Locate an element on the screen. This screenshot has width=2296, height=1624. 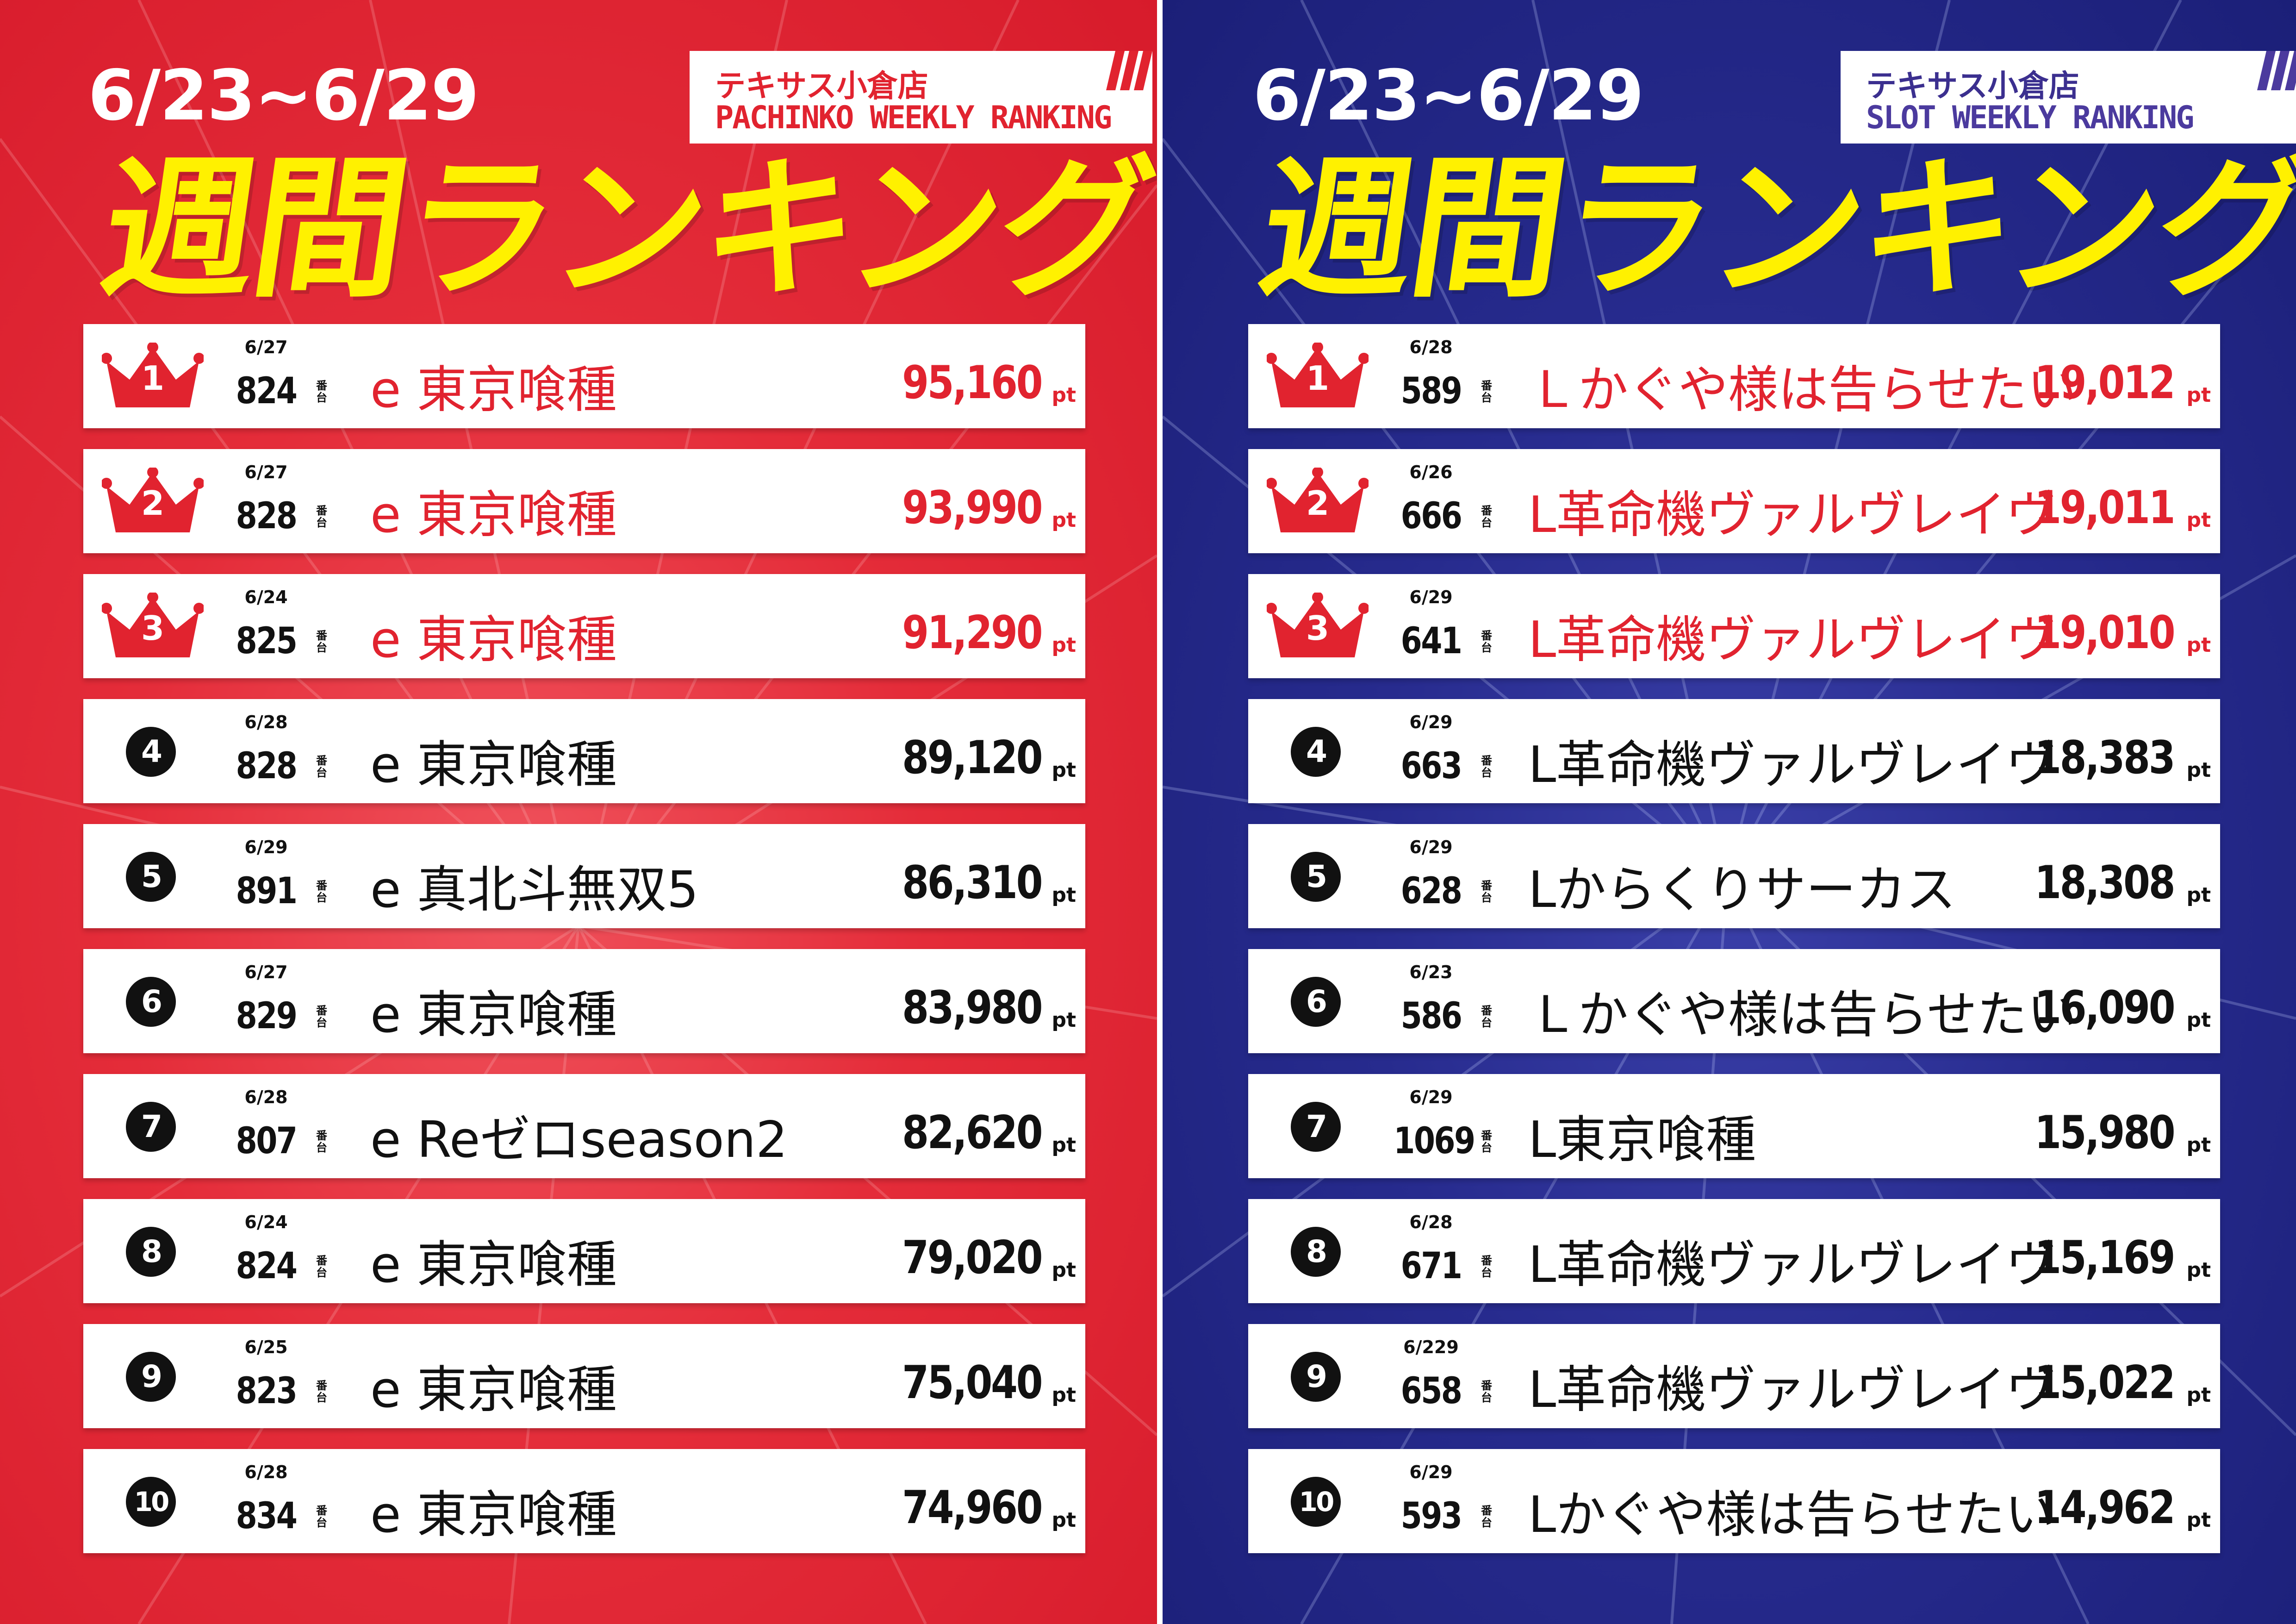
rank-number: 2 is located at coordinates (1318, 503).